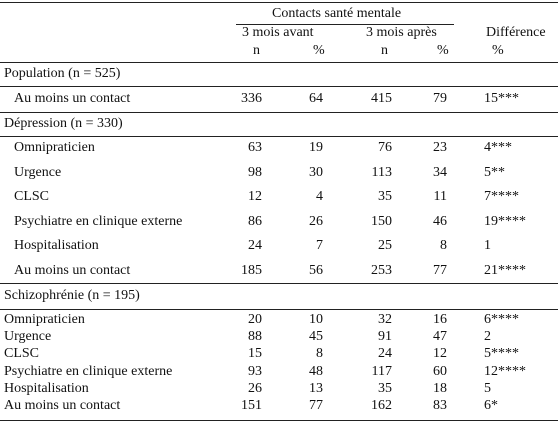 This screenshot has height=423, width=558. Describe the element at coordinates (251, 98) in the screenshot. I see `cell: 336` at that location.